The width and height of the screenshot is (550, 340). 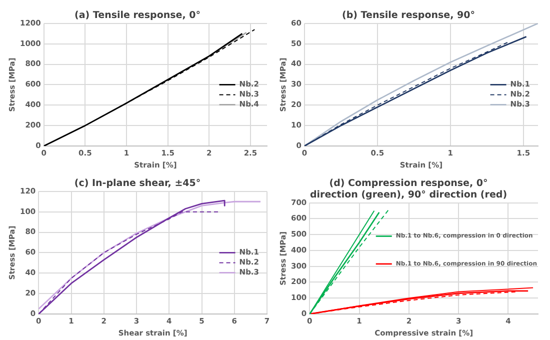 What do you see at coordinates (137, 184) in the screenshot?
I see `chart-title: (c) In-plane shear, ±45°` at bounding box center [137, 184].